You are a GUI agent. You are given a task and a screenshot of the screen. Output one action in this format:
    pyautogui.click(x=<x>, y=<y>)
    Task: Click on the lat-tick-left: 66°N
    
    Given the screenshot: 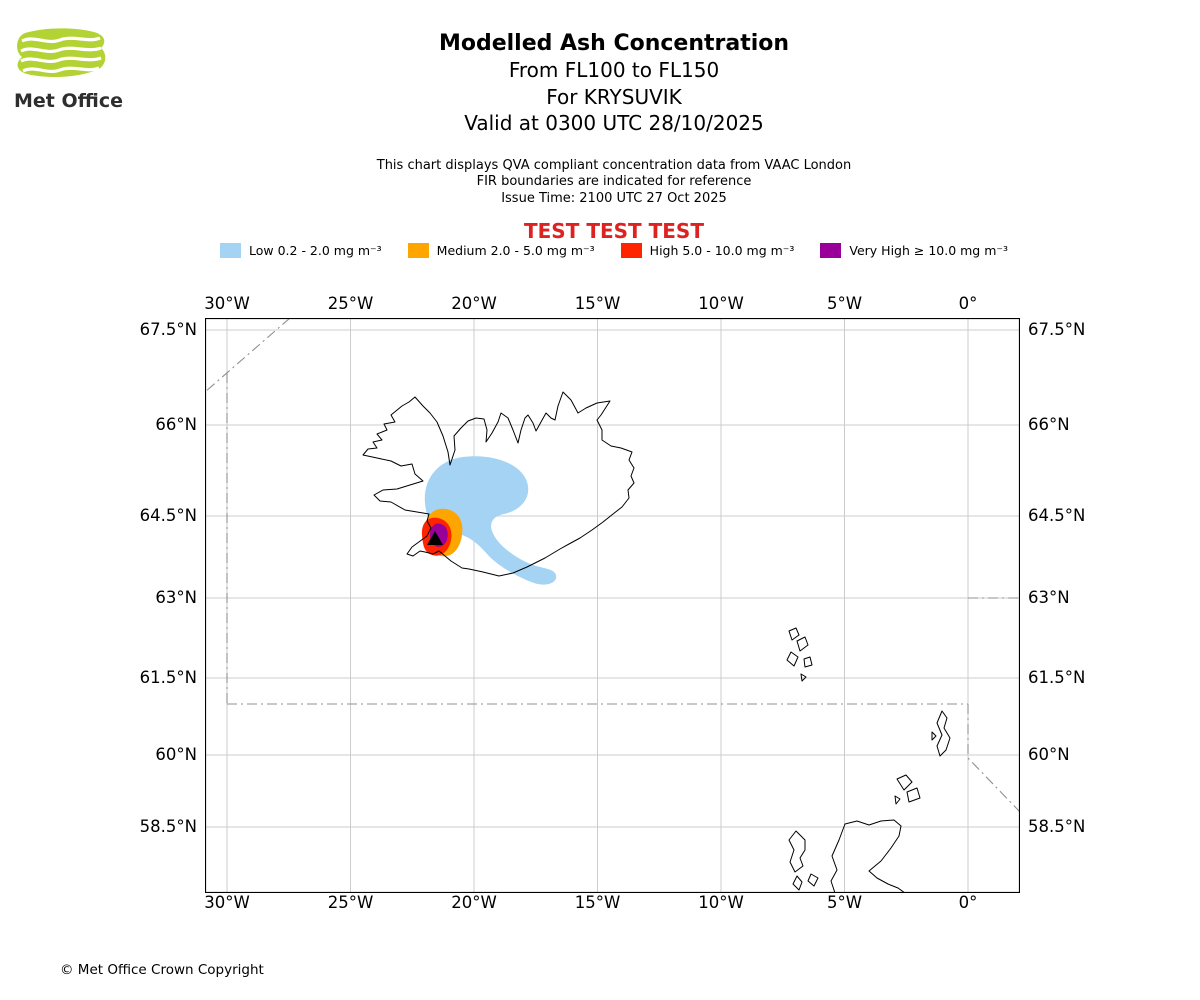 What is the action you would take?
    pyautogui.click(x=176, y=424)
    